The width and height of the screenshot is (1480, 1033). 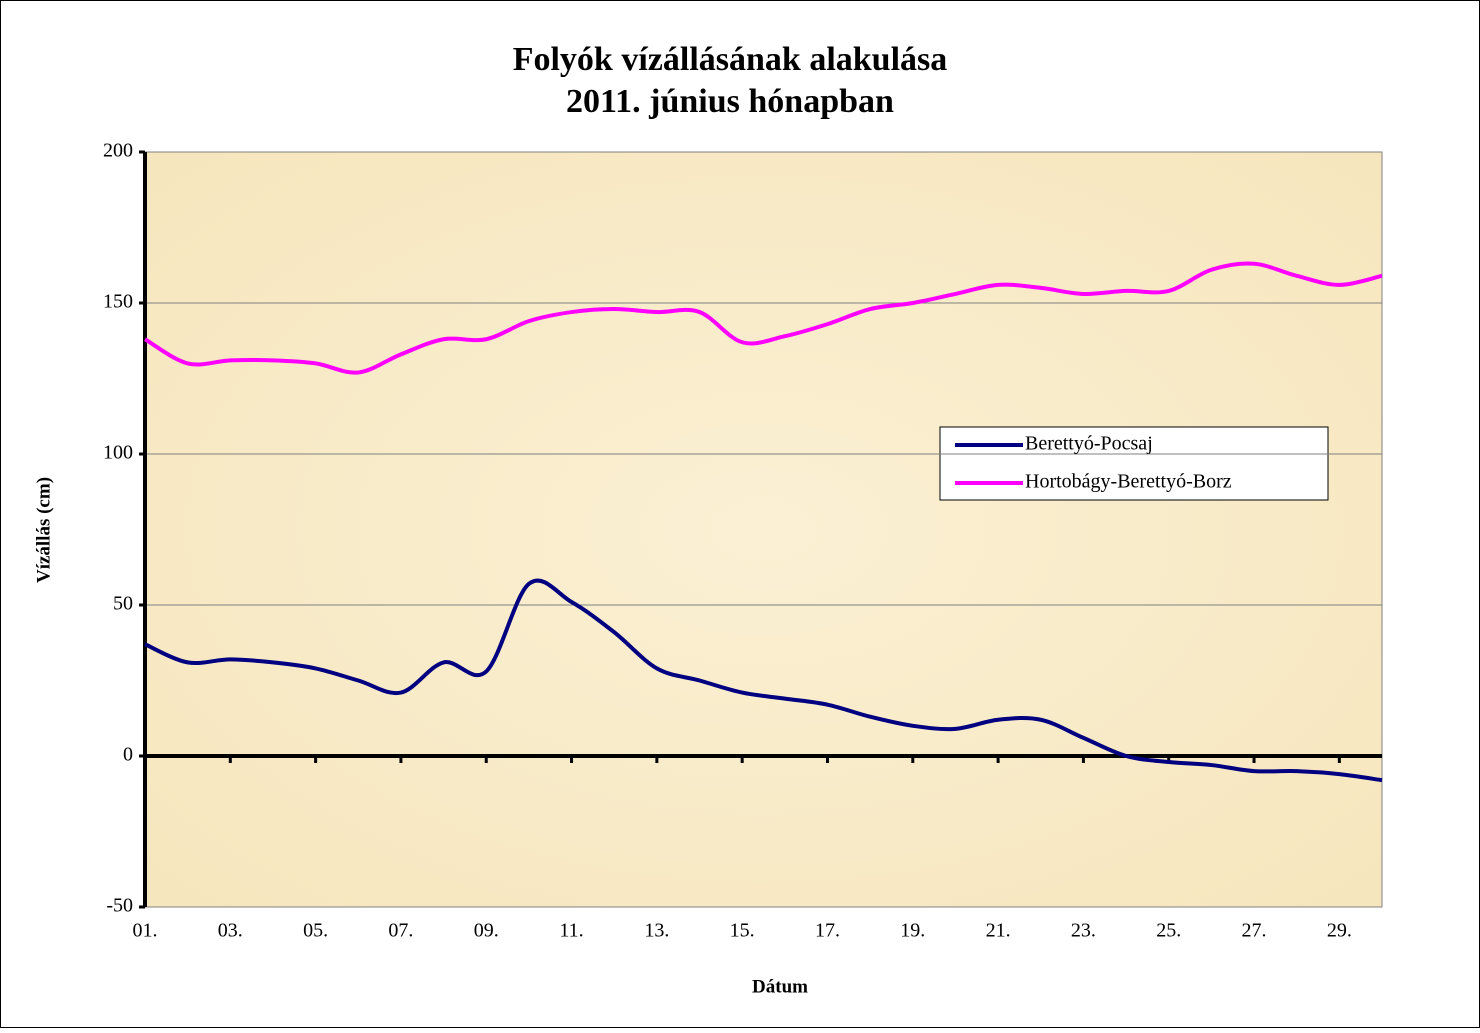 I want to click on x-tick-label: 11., so click(x=571, y=931).